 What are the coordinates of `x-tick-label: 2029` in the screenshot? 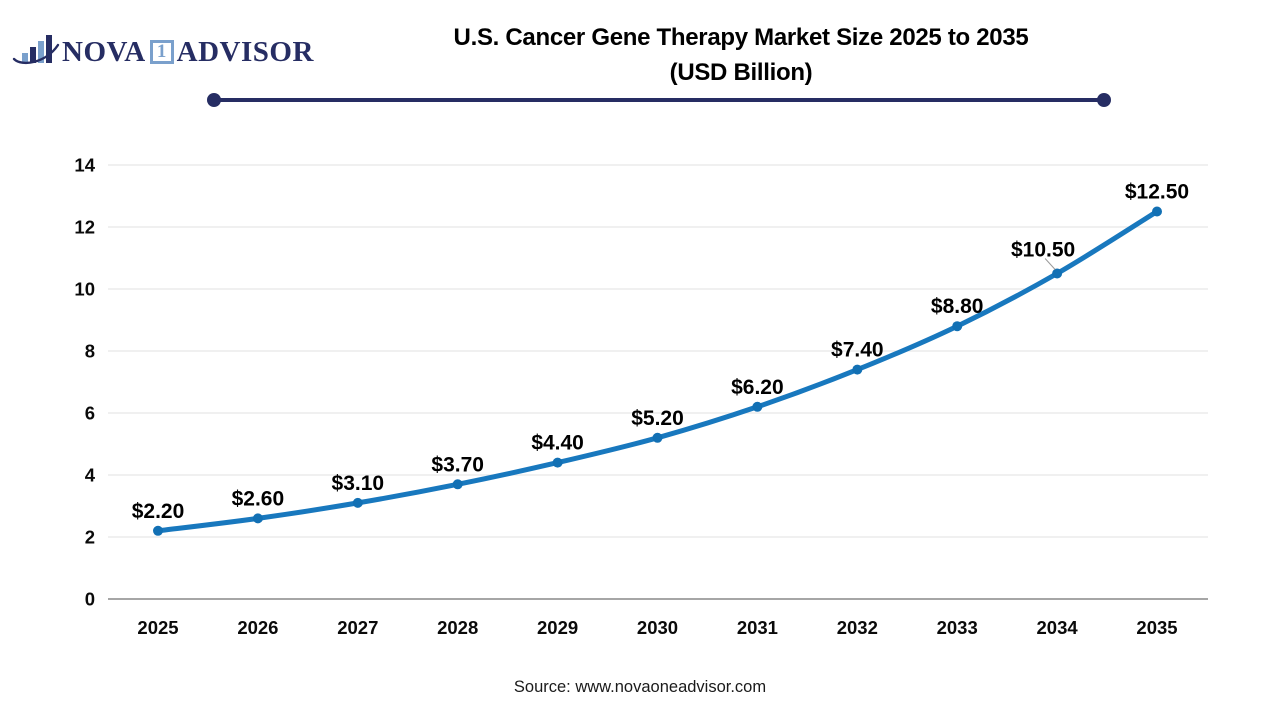 It's located at (557, 627).